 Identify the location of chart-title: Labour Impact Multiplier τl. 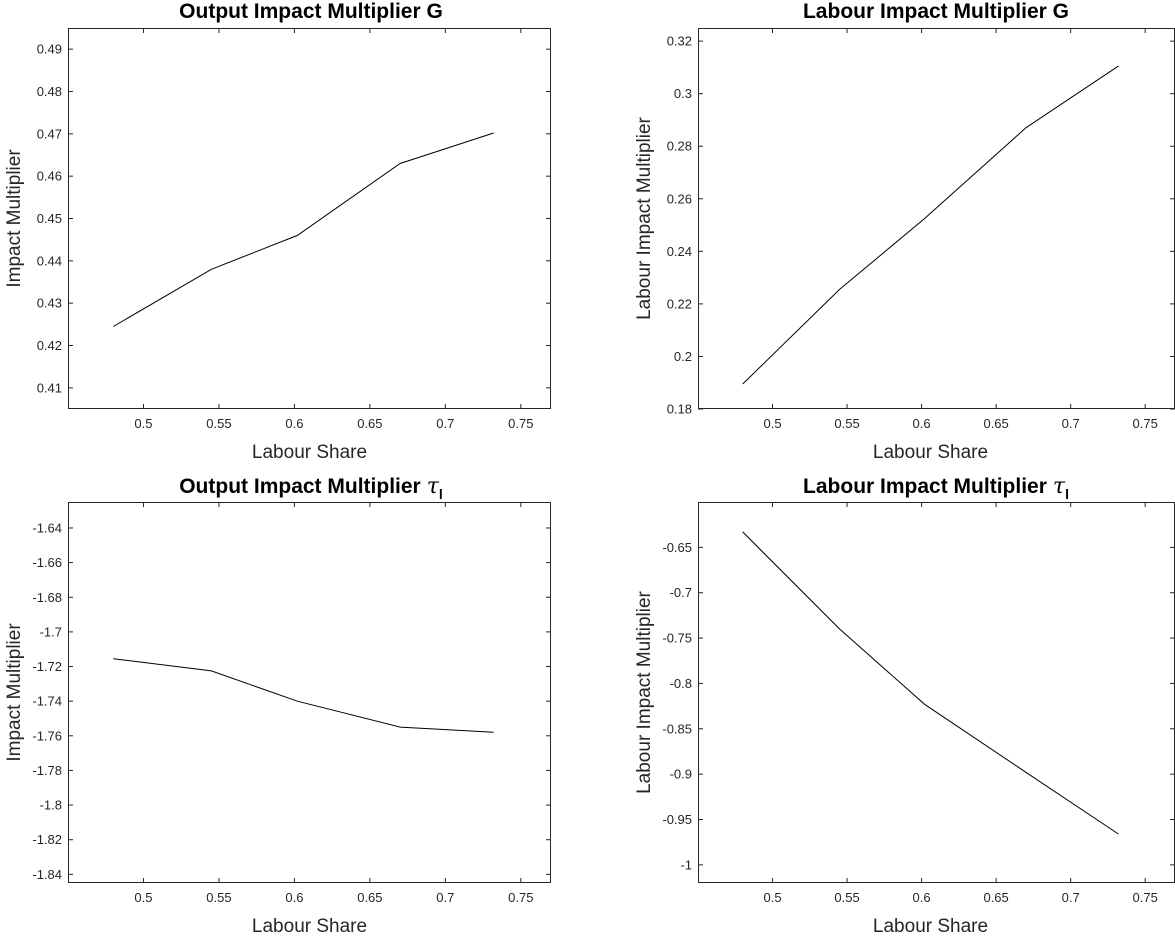
(936, 488).